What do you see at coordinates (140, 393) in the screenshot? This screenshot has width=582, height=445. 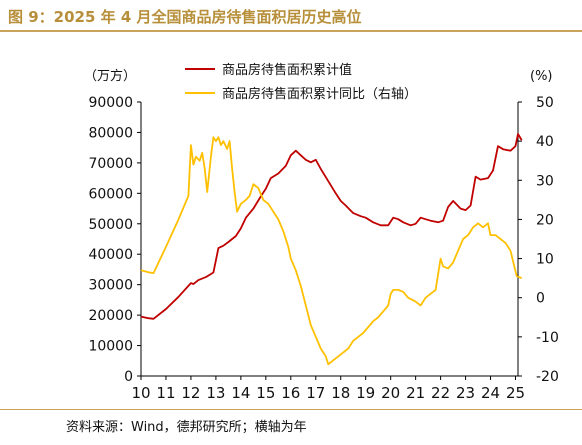 I see `x-tick-label: 10` at bounding box center [140, 393].